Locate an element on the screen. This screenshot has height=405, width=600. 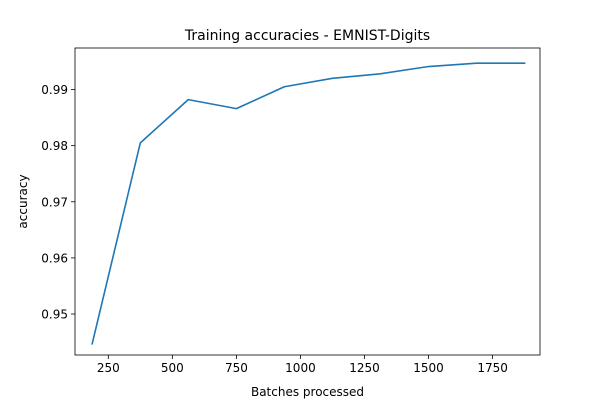
x-axis-label: Batches processed is located at coordinates (307, 392).